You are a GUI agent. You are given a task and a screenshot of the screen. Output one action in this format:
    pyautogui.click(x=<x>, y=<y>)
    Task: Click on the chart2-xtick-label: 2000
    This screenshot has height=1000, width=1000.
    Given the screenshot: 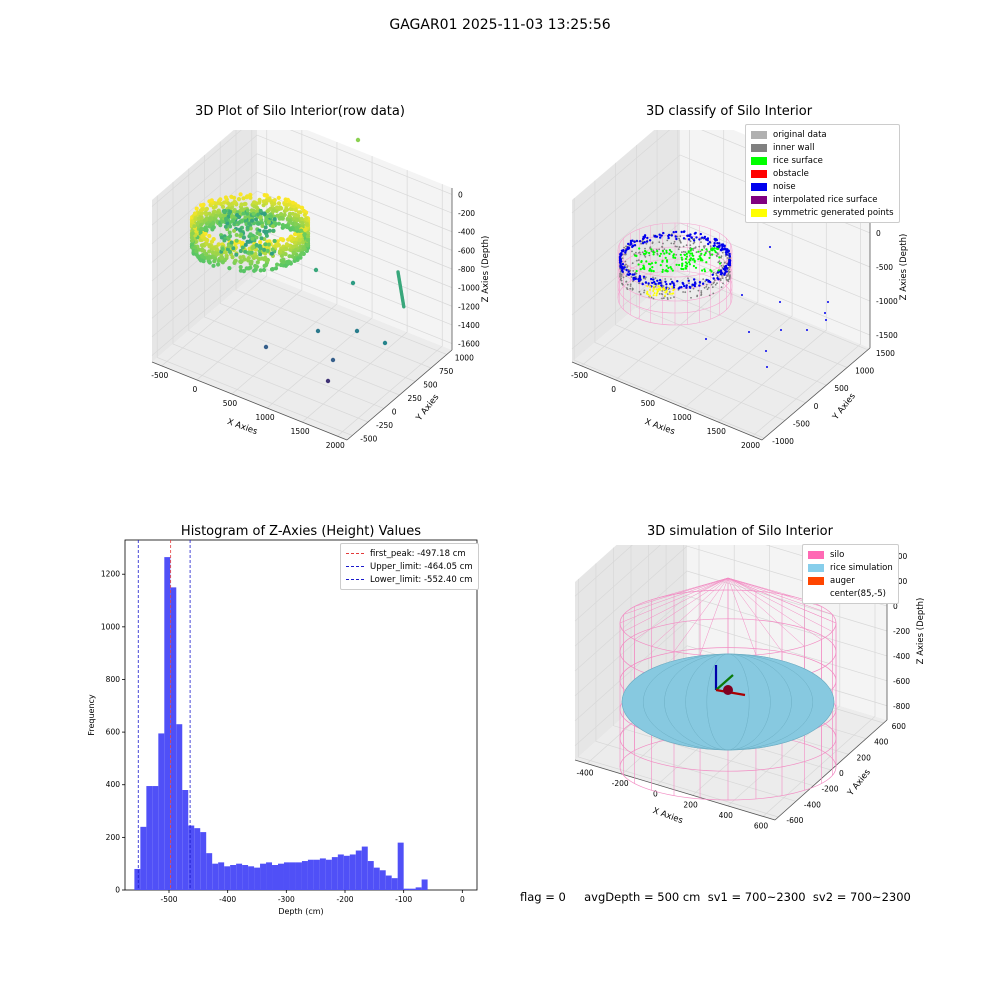 What is the action you would take?
    pyautogui.click(x=750, y=445)
    